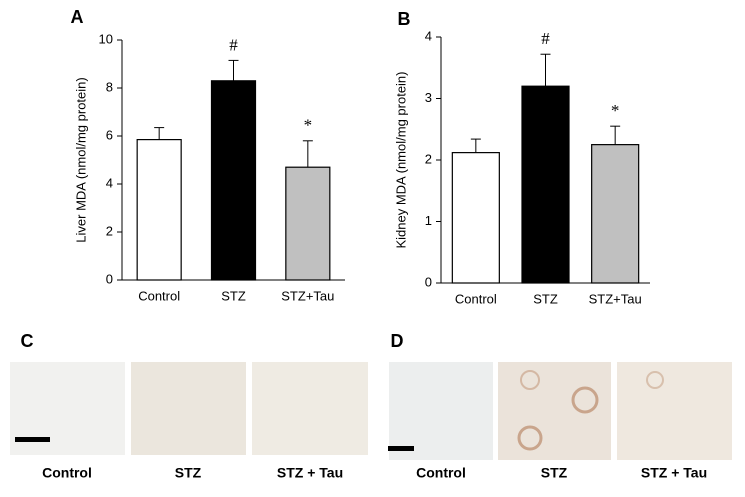 The width and height of the screenshot is (745, 497). I want to click on panel-label: B, so click(404, 19).